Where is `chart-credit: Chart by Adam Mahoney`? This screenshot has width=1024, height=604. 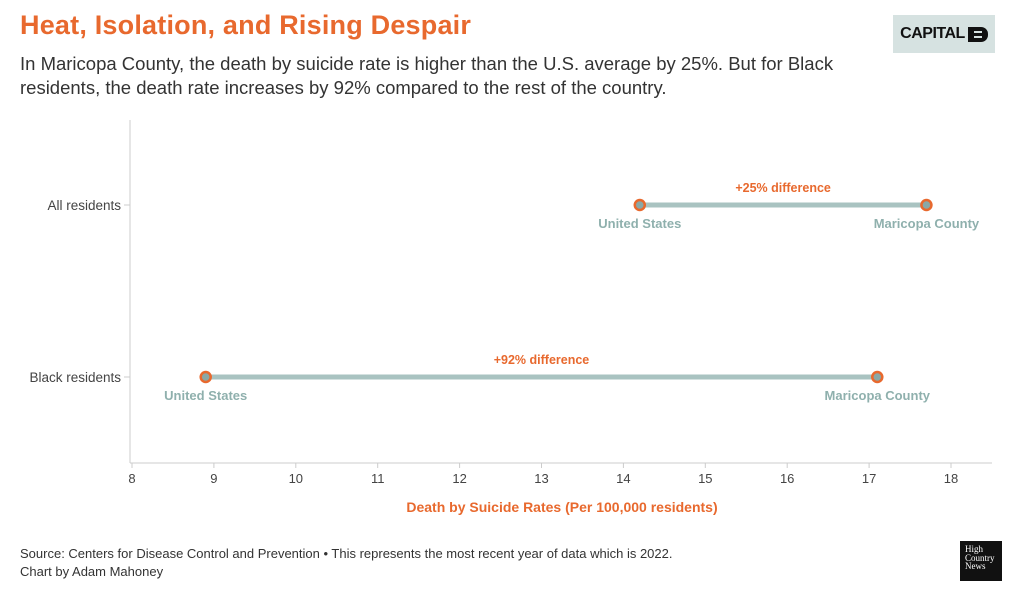
chart-credit: Chart by Adam Mahoney is located at coordinates (92, 571).